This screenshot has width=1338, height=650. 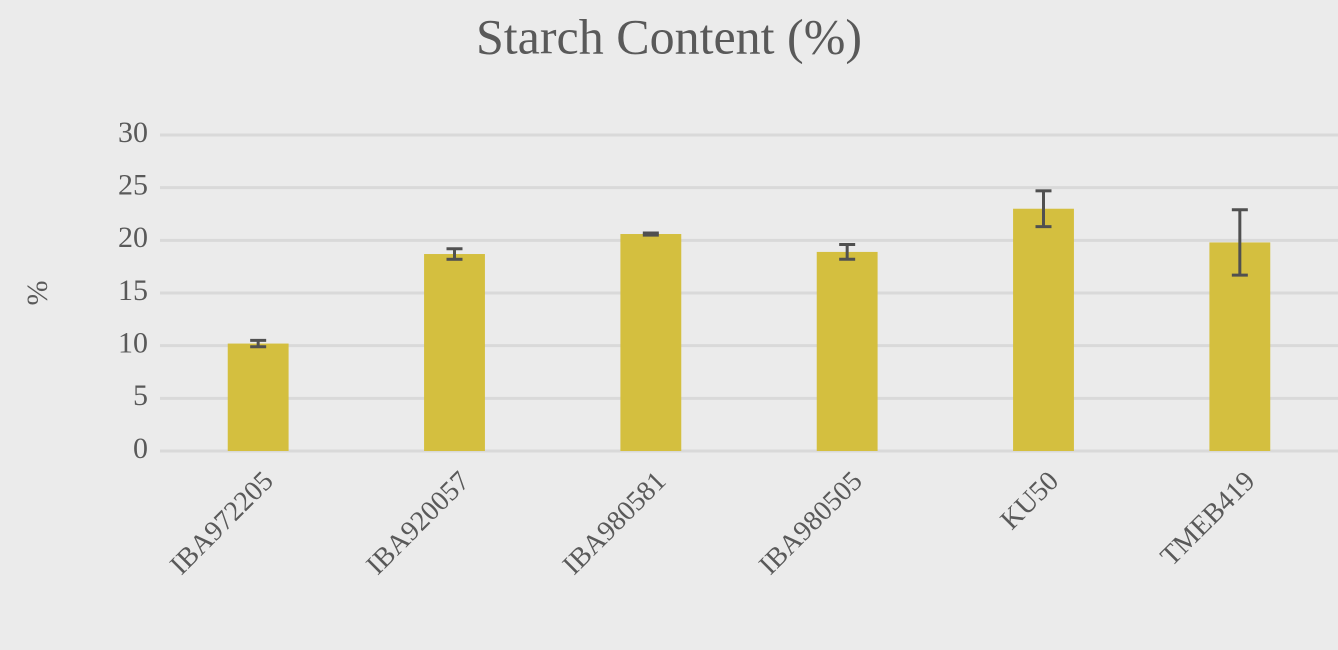 What do you see at coordinates (133, 290) in the screenshot?
I see `y-tick-label: 15` at bounding box center [133, 290].